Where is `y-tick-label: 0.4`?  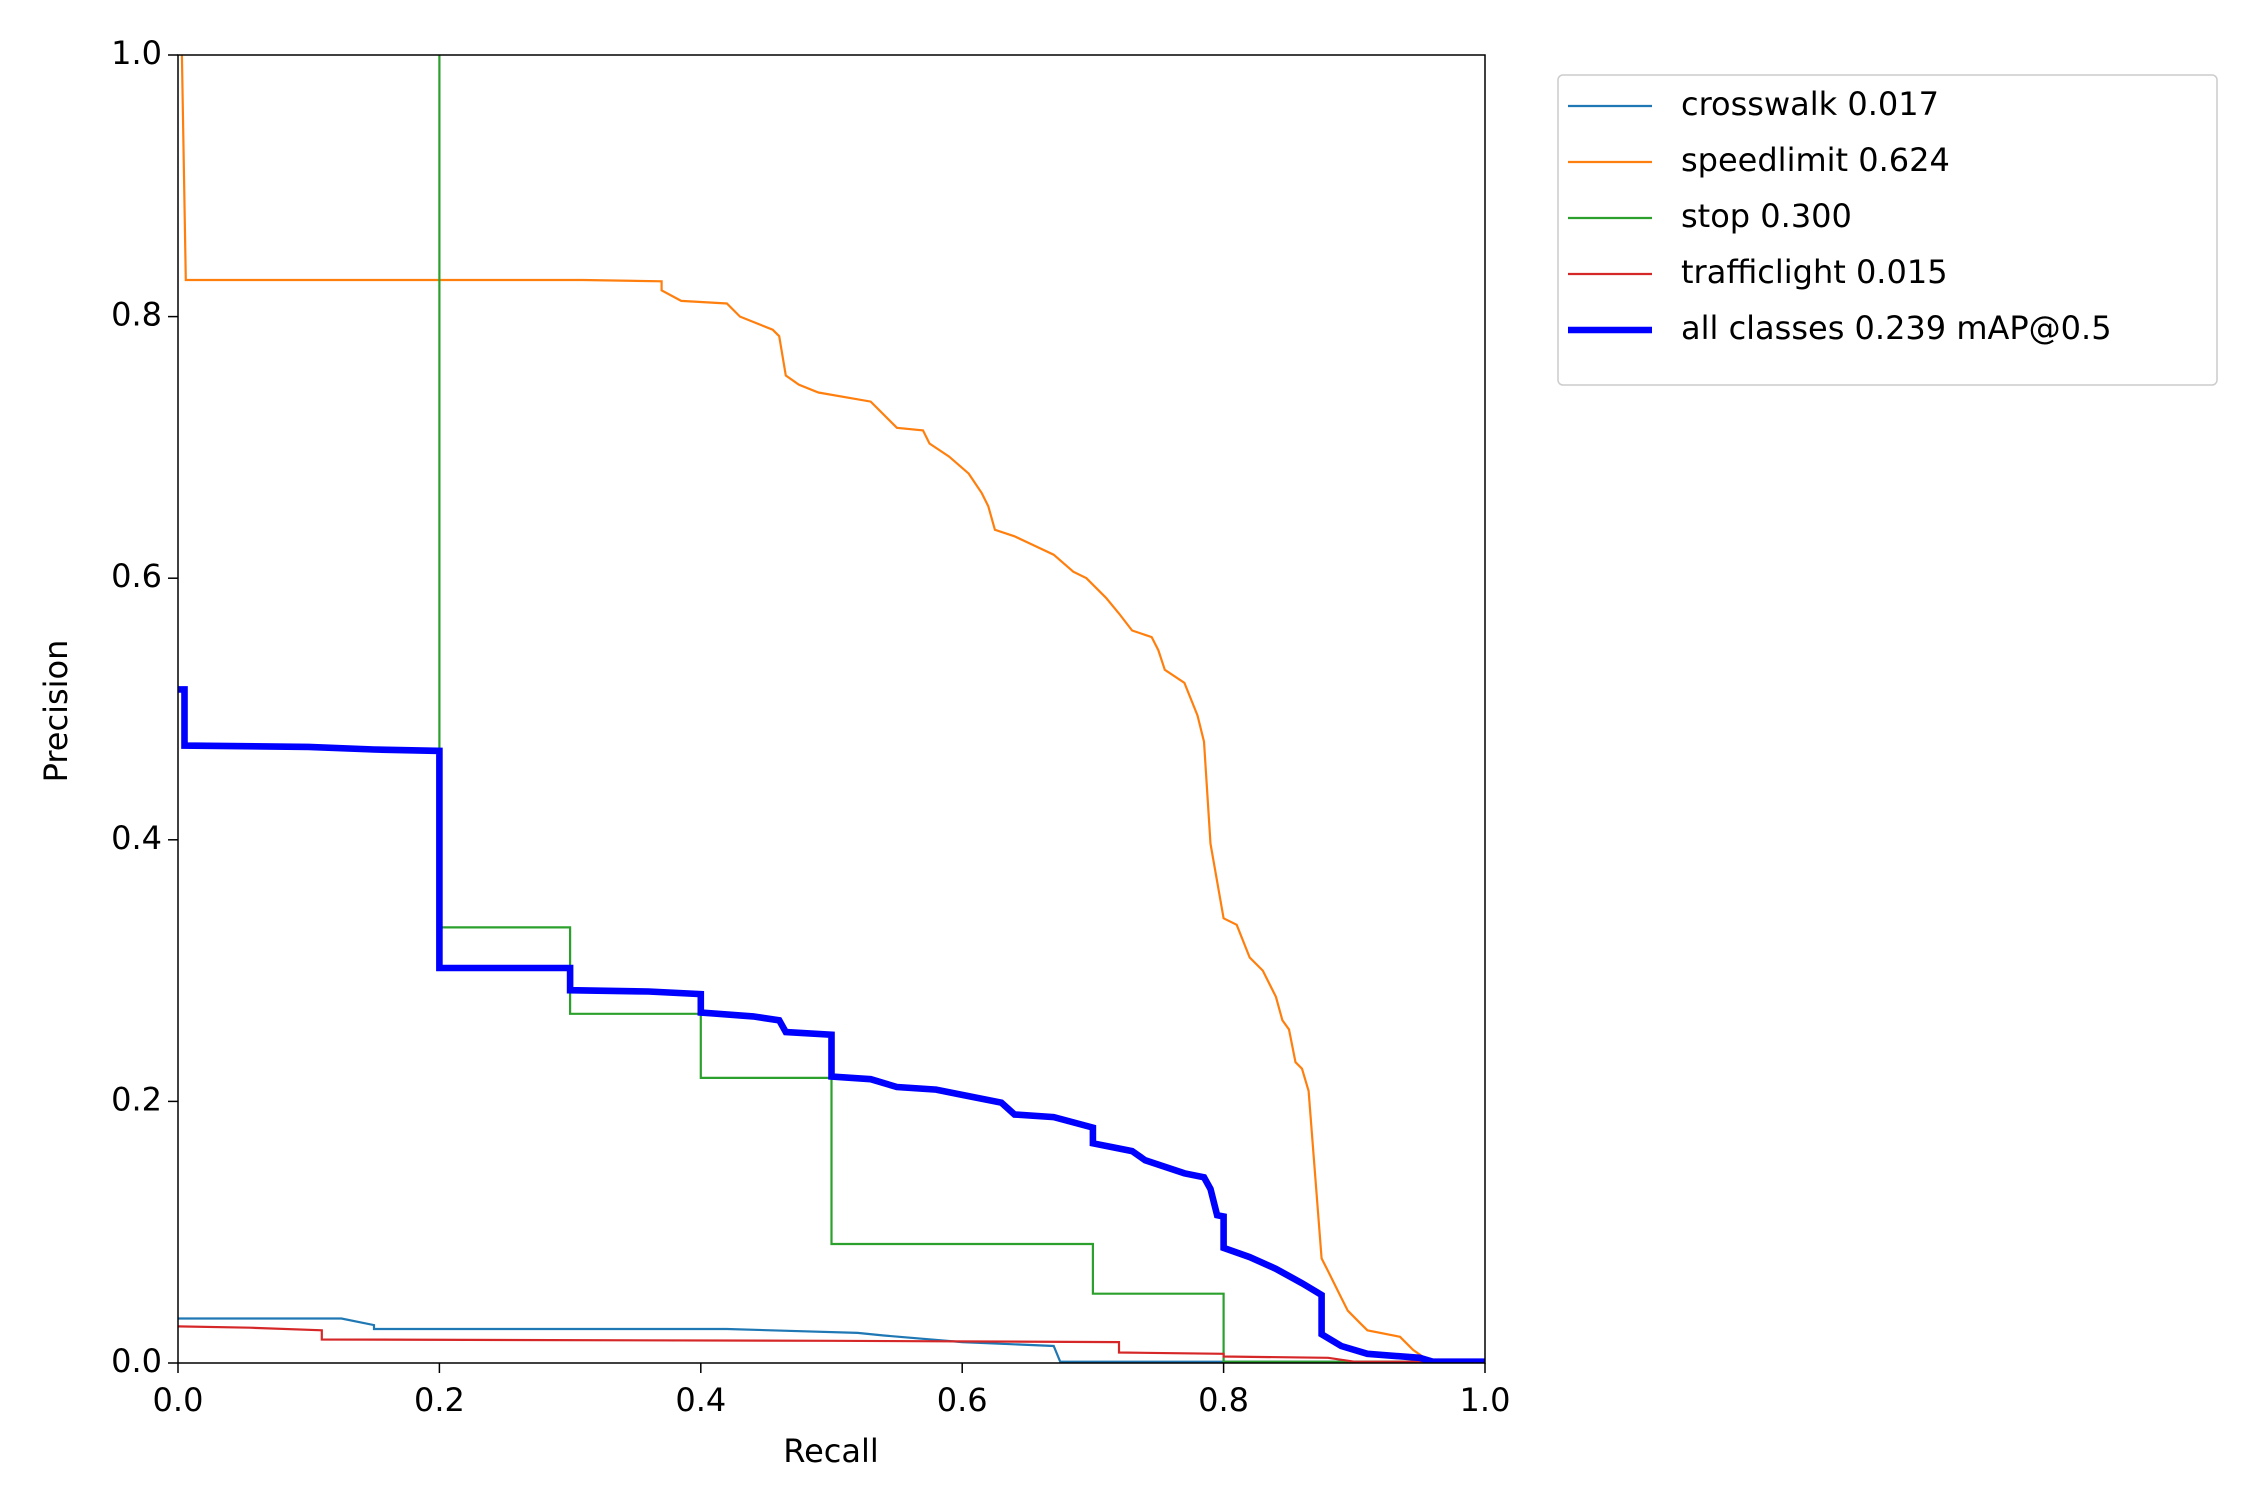 y-tick-label: 0.4 is located at coordinates (136, 838).